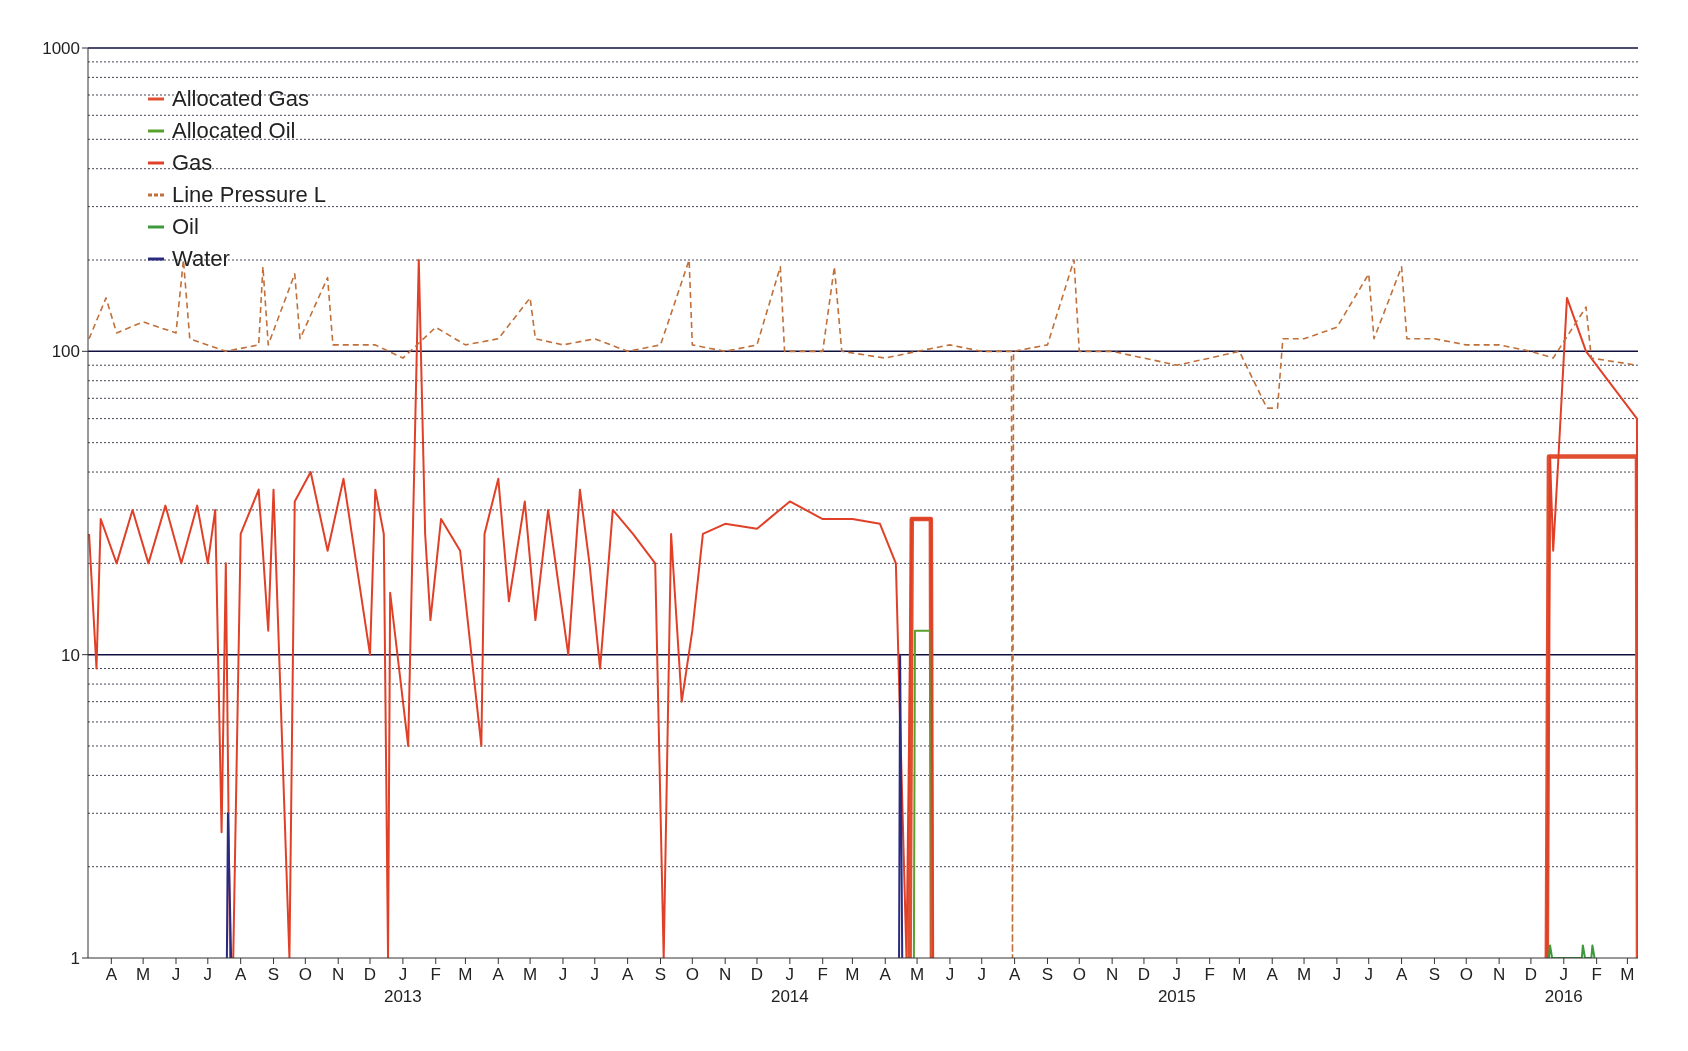 This screenshot has height=1051, width=1688. I want to click on x-tick-label: J 2014, so click(789, 985).